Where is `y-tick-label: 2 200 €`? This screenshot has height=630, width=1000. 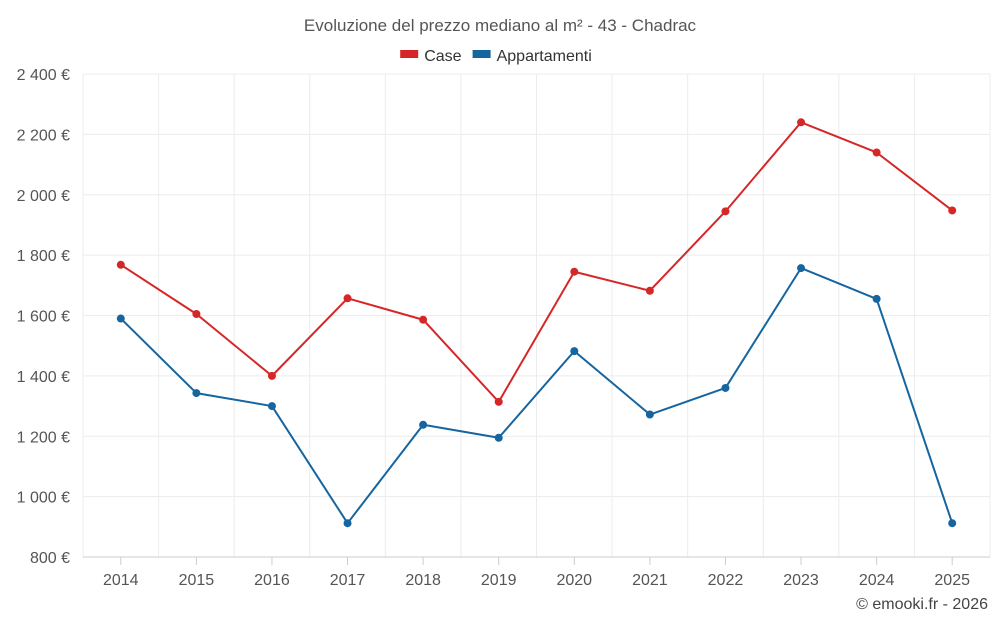 y-tick-label: 2 200 € is located at coordinates (43, 135).